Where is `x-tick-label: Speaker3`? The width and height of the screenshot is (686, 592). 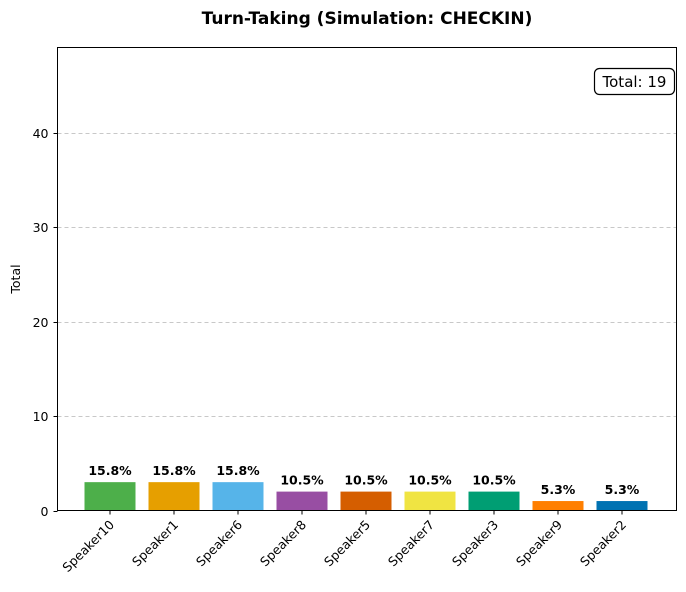
x-tick-label: Speaker3 is located at coordinates (475, 543).